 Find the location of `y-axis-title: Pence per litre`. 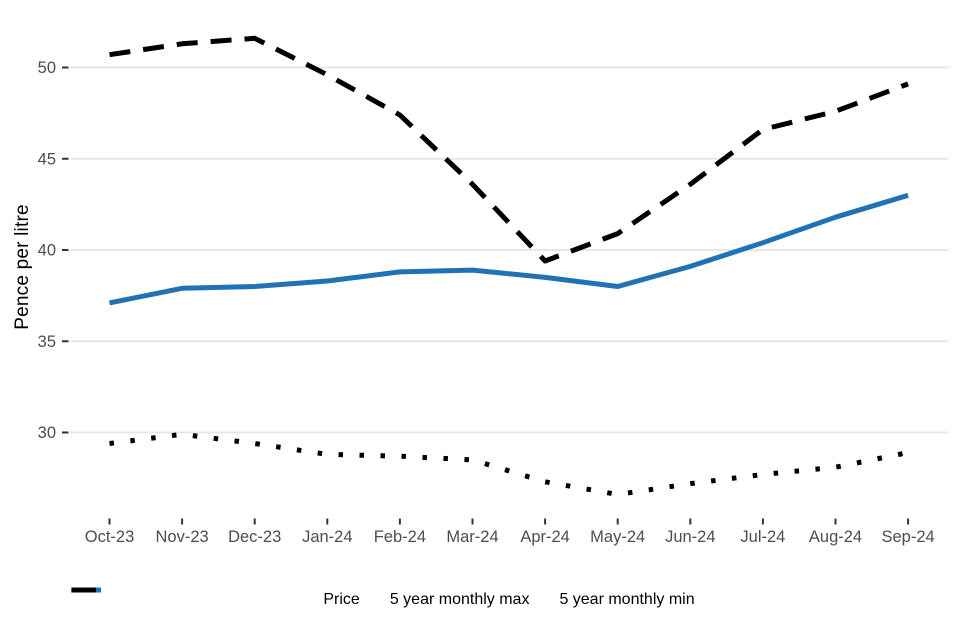

y-axis-title: Pence per litre is located at coordinates (22, 267).